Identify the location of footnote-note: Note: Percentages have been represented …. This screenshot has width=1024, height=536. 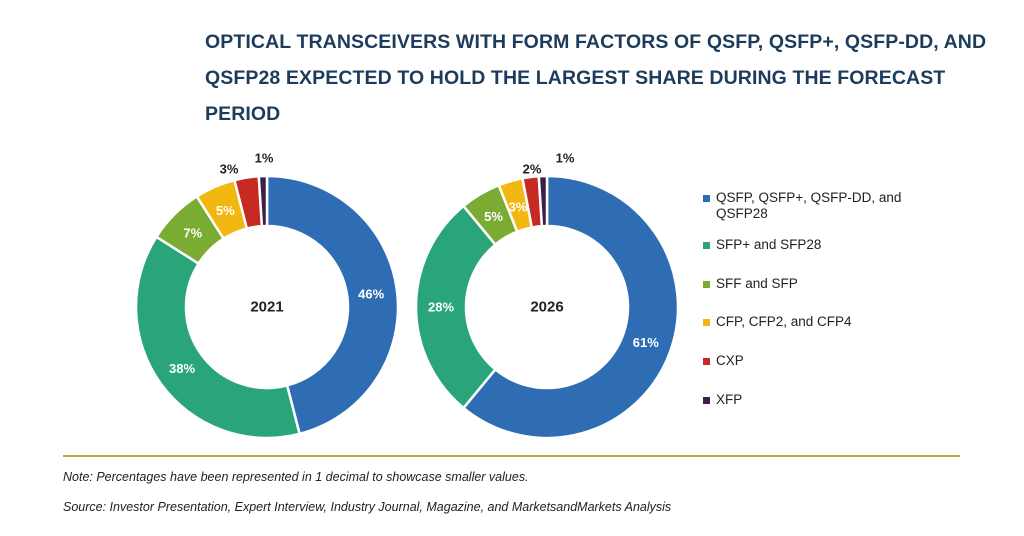
(296, 477).